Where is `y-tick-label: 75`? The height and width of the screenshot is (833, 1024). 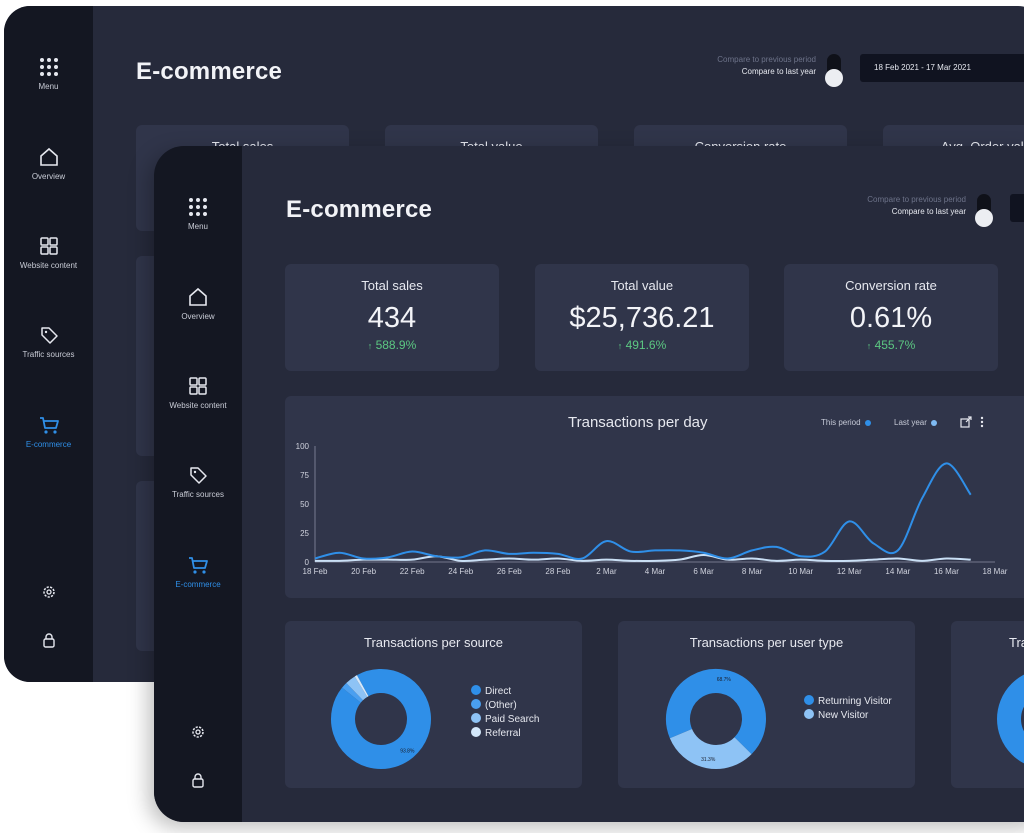 y-tick-label: 75 is located at coordinates (304, 475).